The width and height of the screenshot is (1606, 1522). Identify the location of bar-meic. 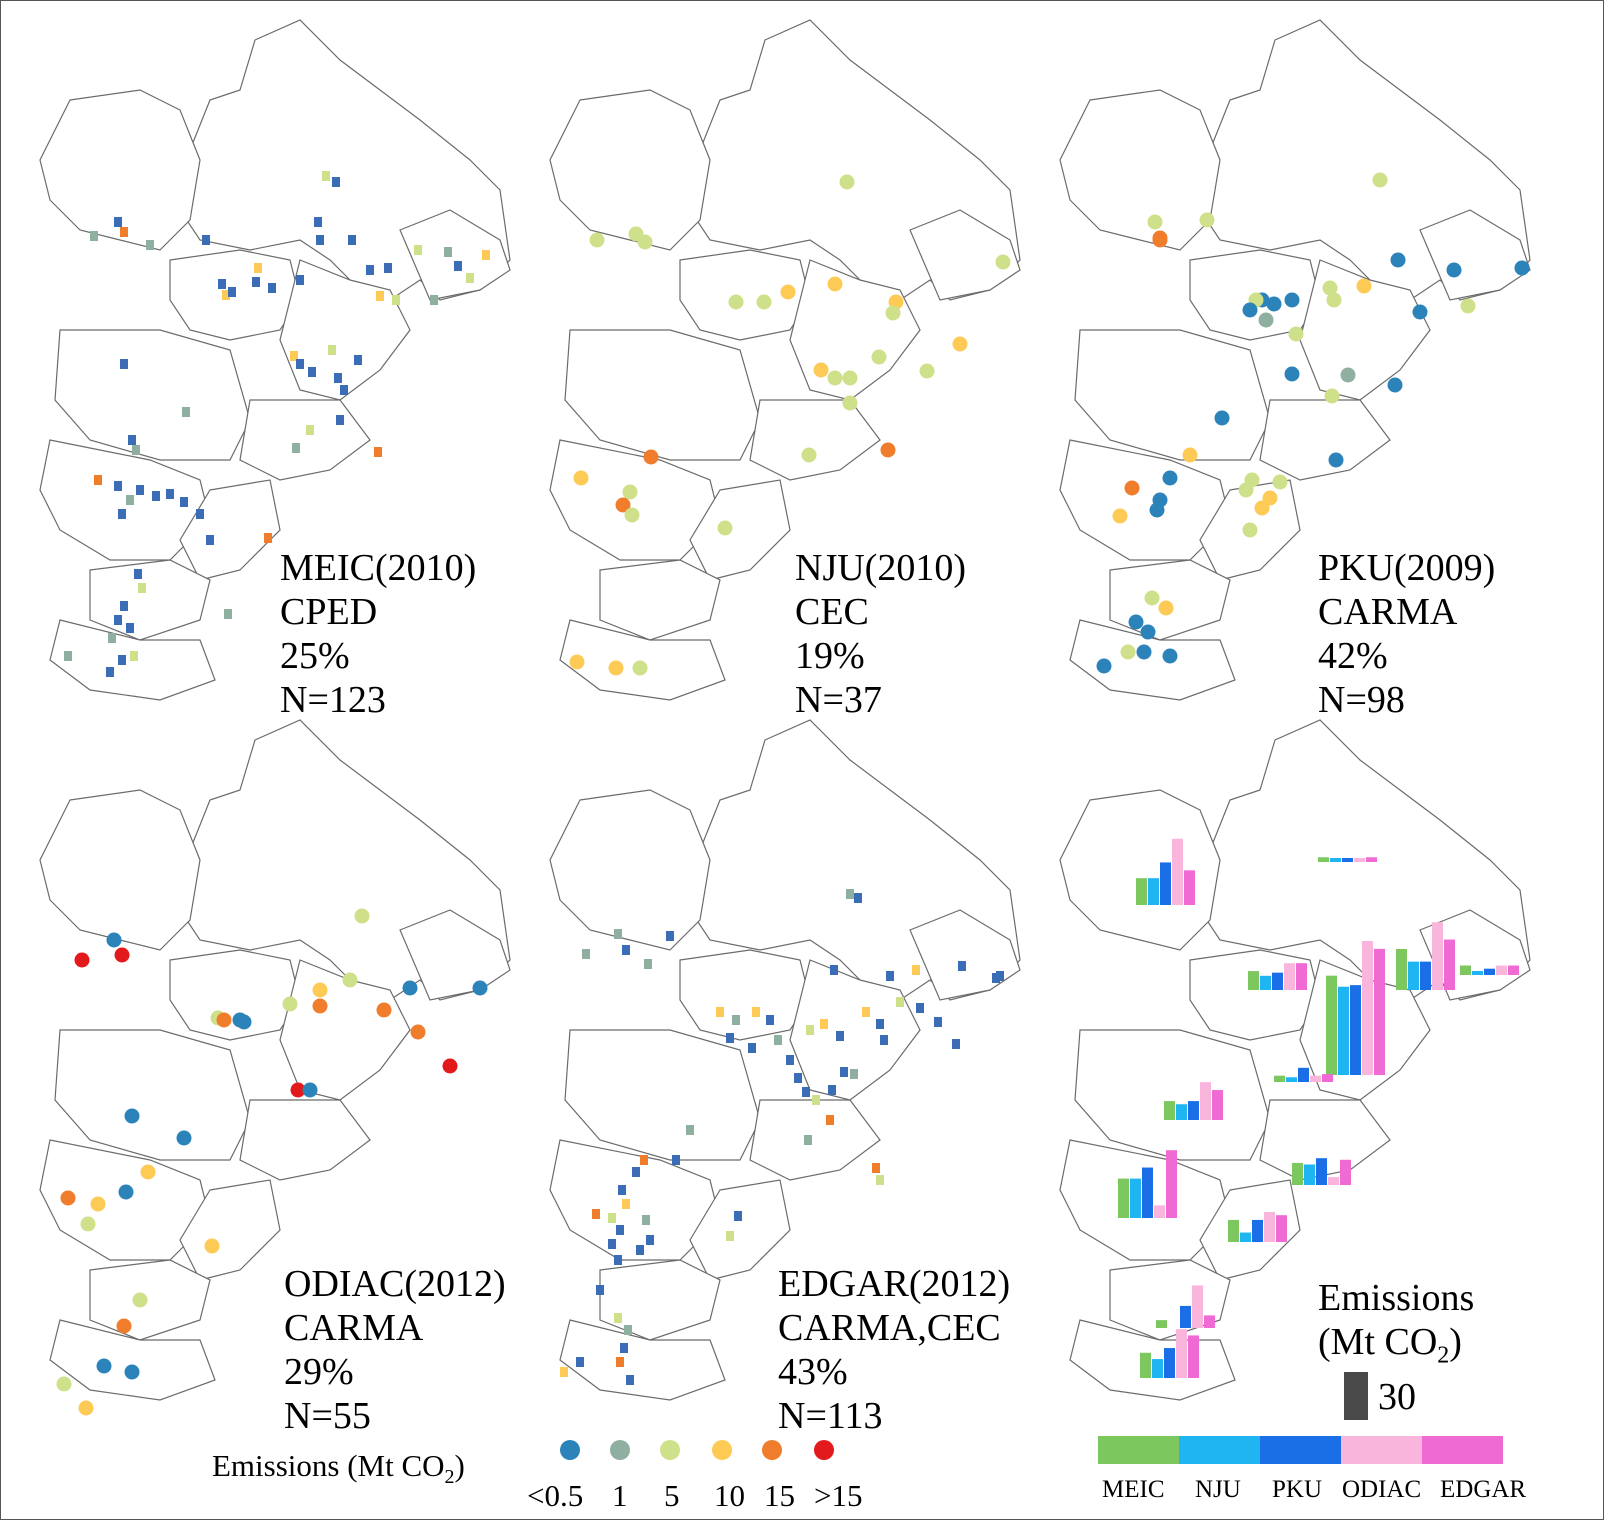
(1297, 1173).